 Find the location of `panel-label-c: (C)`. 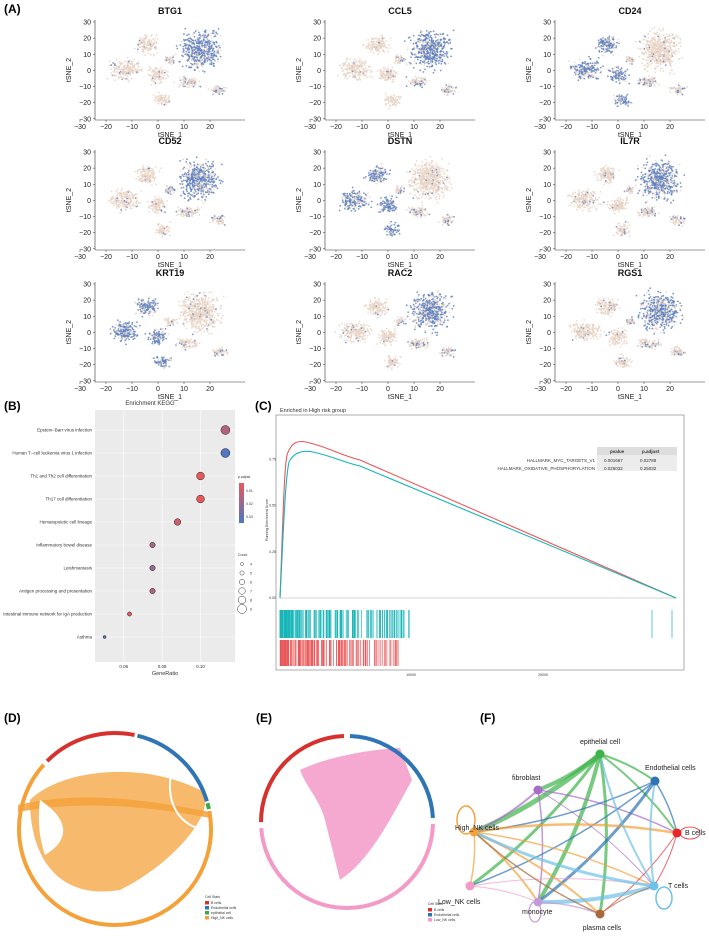

panel-label-c: (C) is located at coordinates (263, 406).